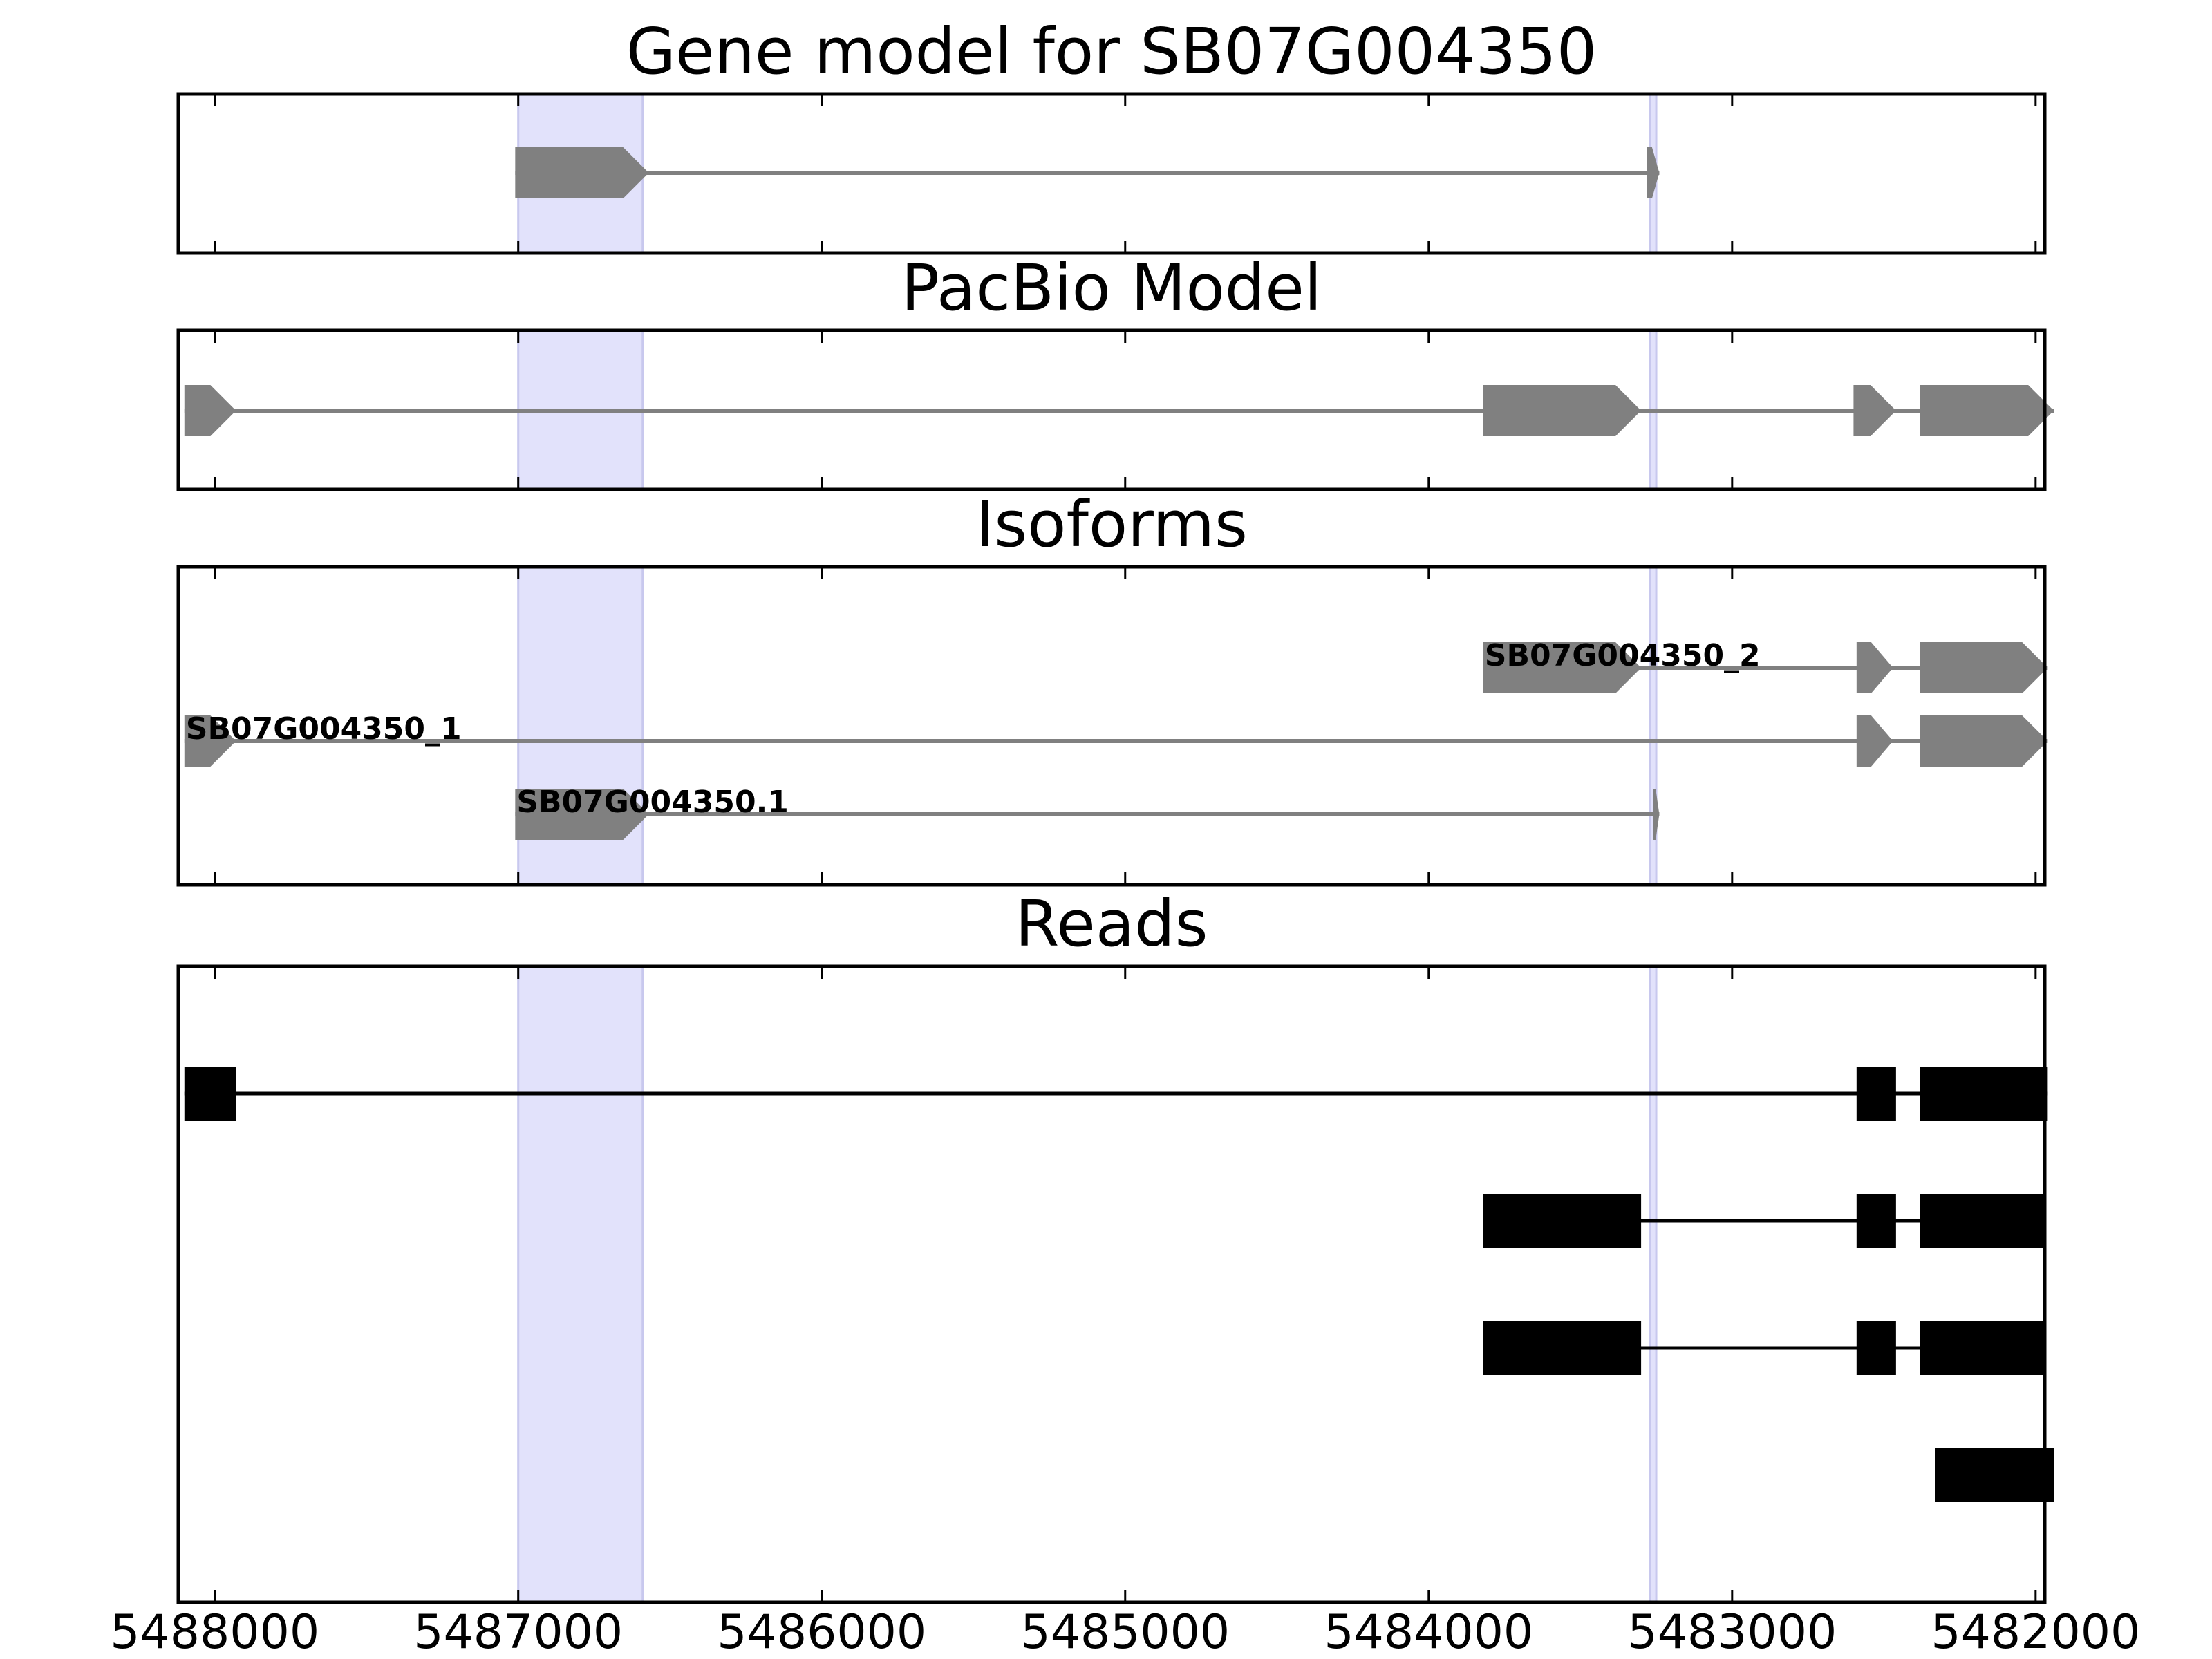  I want to click on isoform-label: SB07G004350_2, so click(1623, 656).